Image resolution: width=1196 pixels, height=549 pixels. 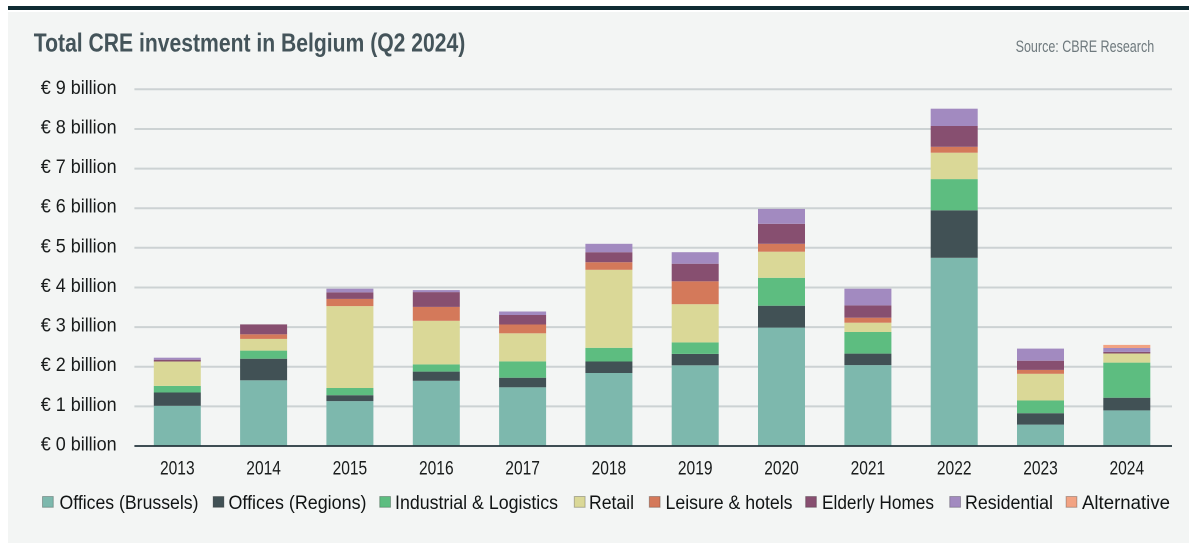 What do you see at coordinates (79, 365) in the screenshot?
I see `svg-text: € 2 billion` at bounding box center [79, 365].